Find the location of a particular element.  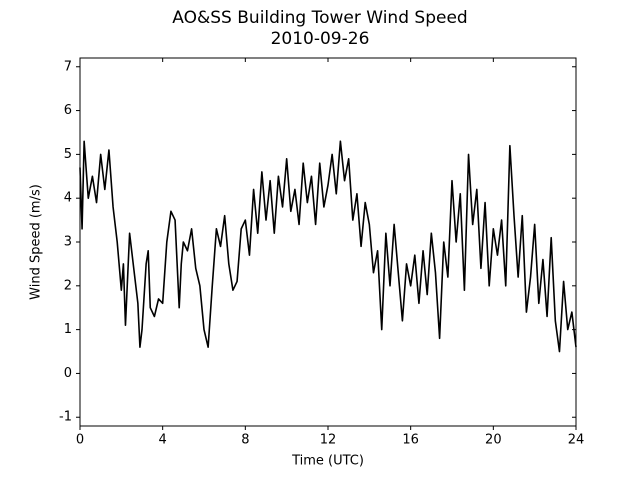

chart-subtitle: 2010-09-26 is located at coordinates (320, 39).